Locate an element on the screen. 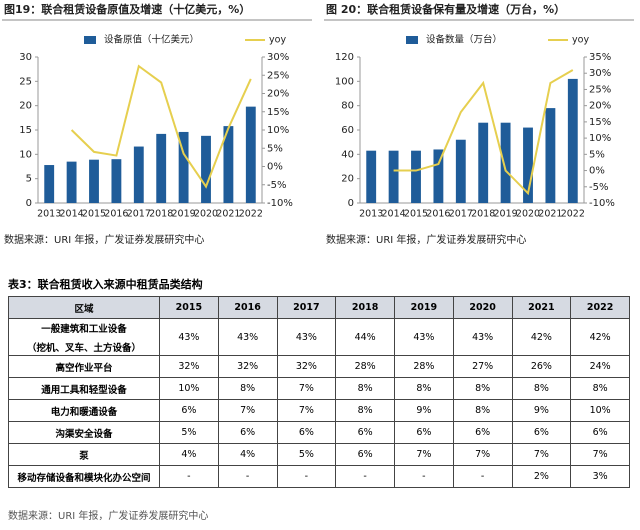 This screenshot has height=530, width=640. cell: 32% is located at coordinates (247, 366).